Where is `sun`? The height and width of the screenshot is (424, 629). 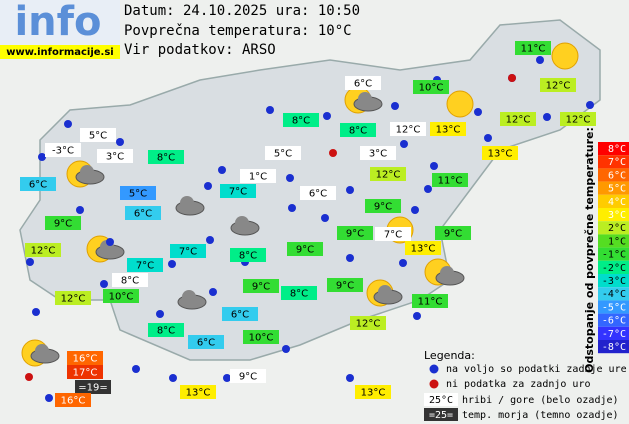 sun is located at coordinates (565, 56).